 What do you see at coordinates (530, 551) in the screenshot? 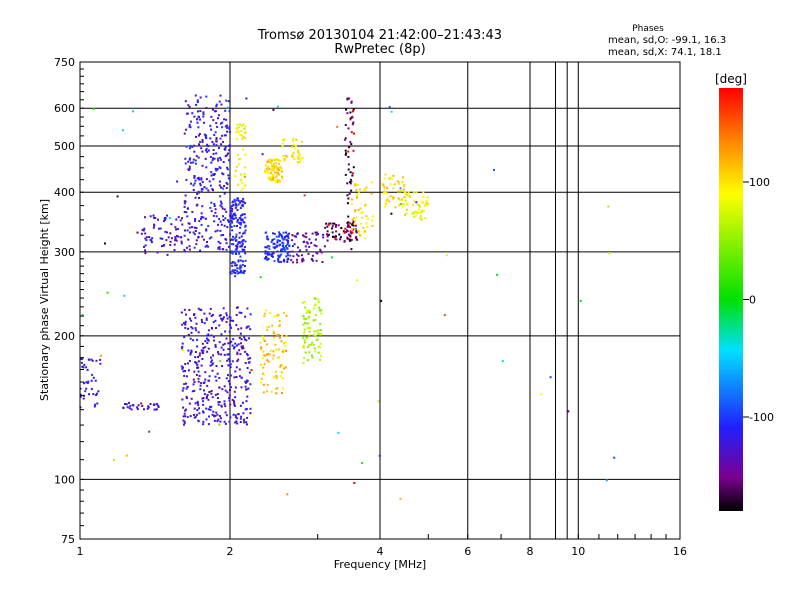
I see `x-tick-label: 8` at bounding box center [530, 551].